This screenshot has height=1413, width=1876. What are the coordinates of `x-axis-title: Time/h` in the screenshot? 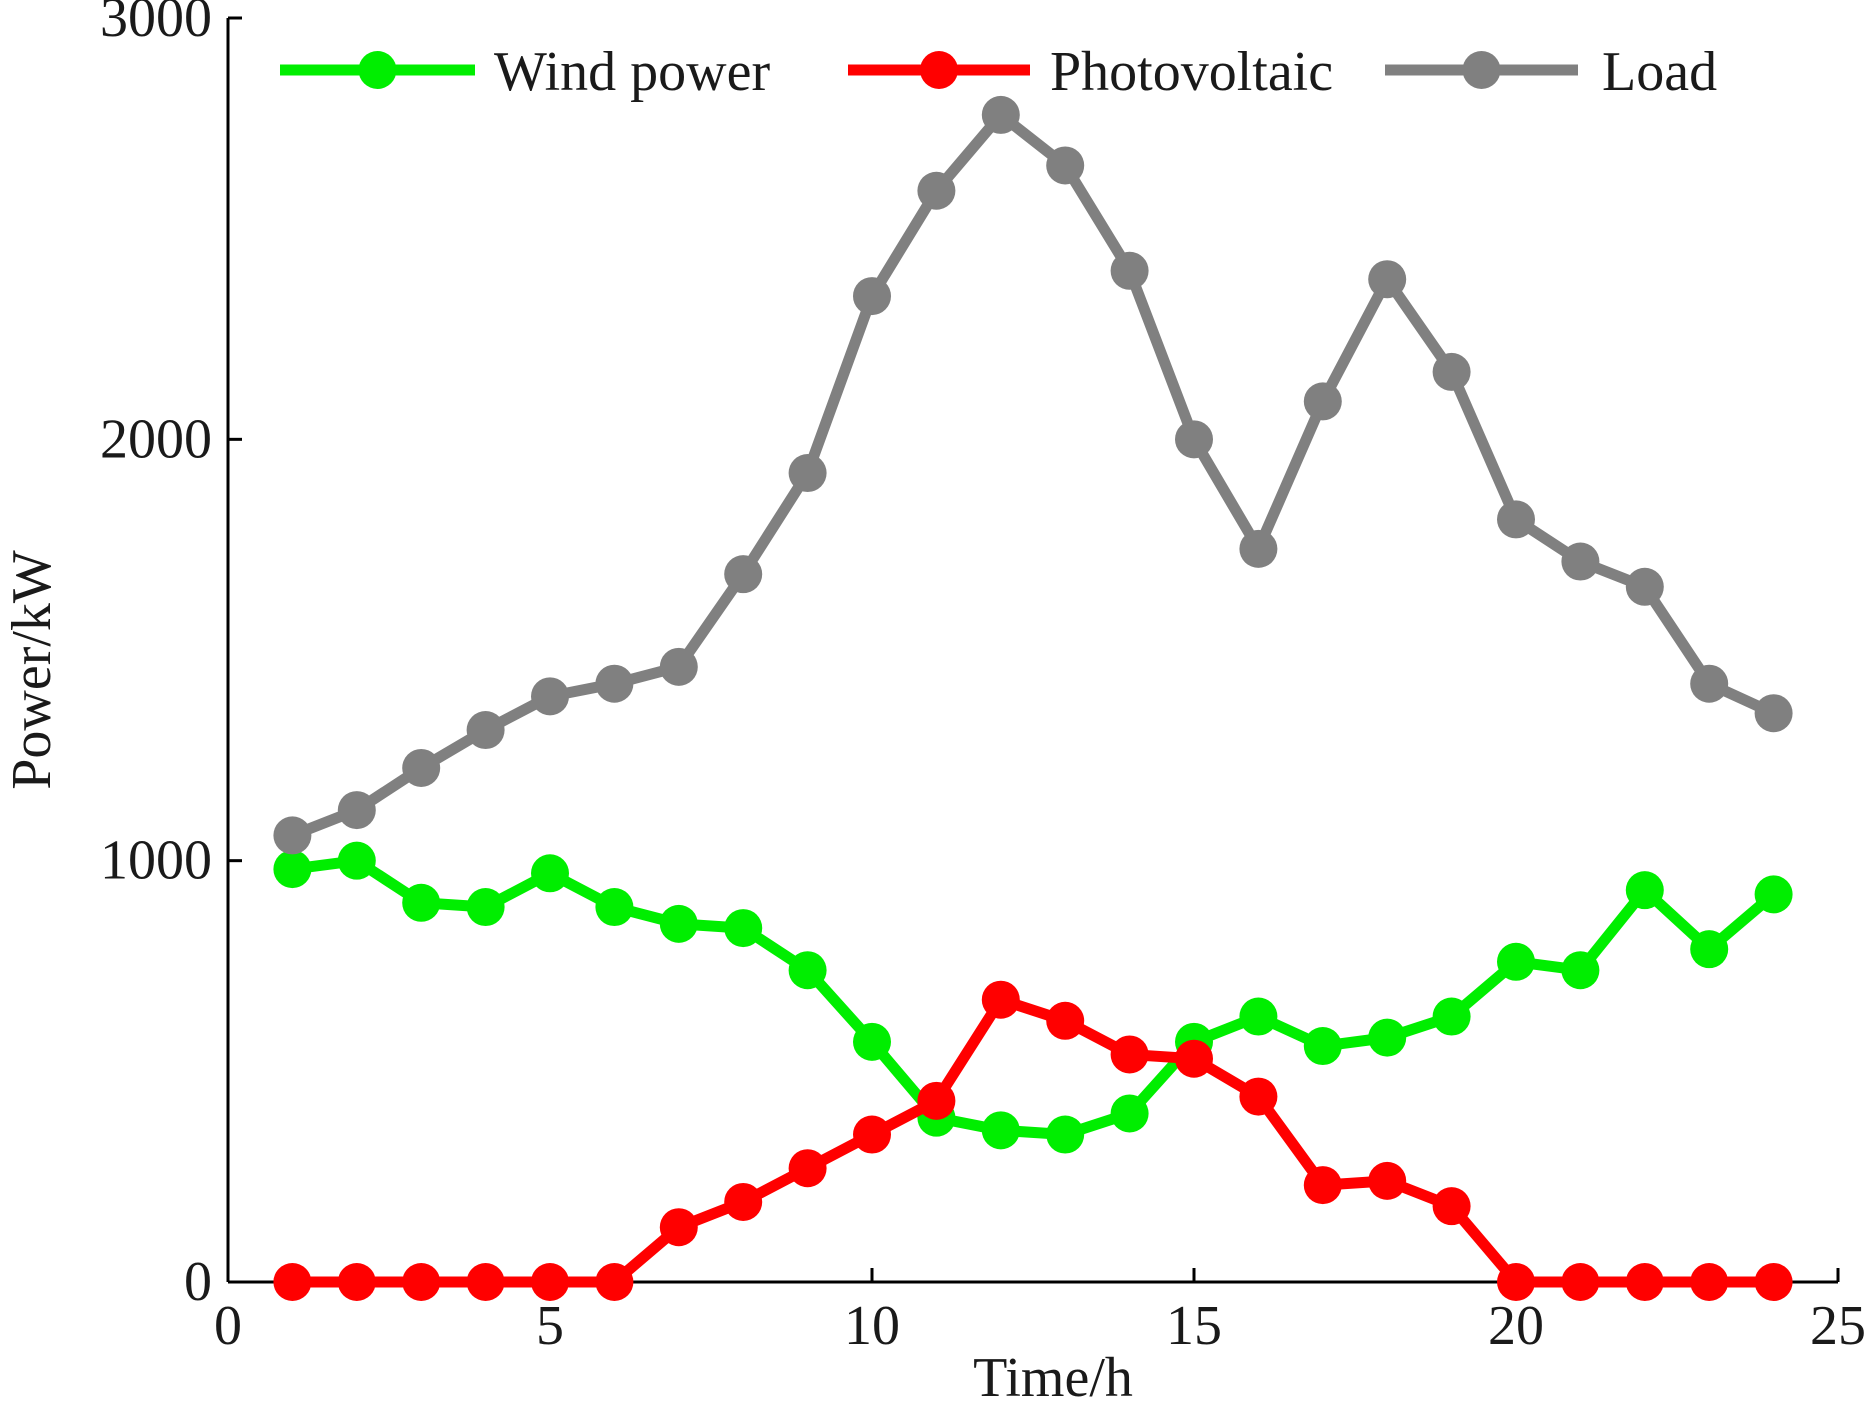 It's located at (1053, 1377).